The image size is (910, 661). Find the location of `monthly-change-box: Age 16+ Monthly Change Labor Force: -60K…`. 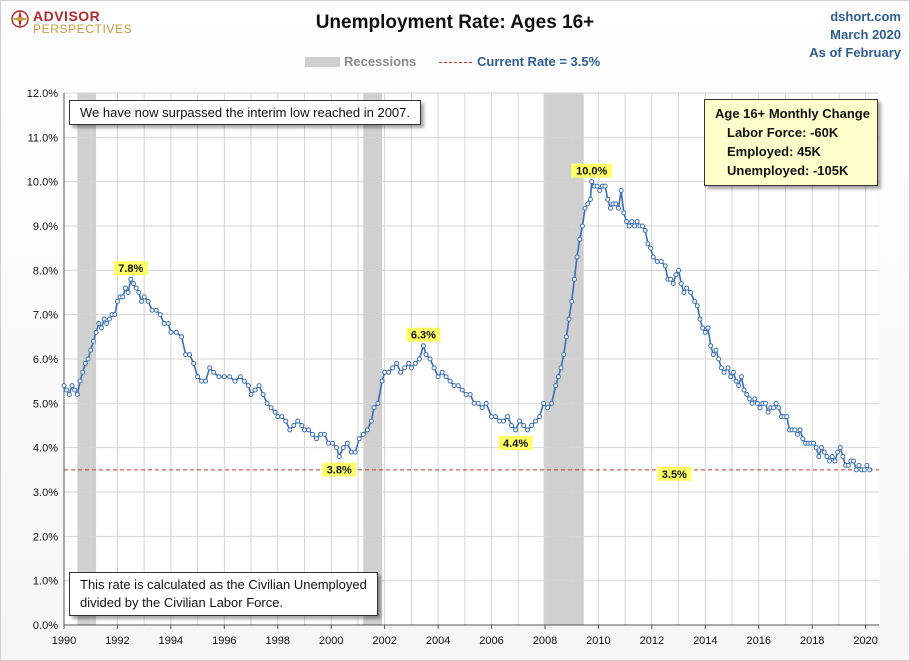

monthly-change-box: Age 16+ Monthly Change Labor Force: -60K… is located at coordinates (791, 142).